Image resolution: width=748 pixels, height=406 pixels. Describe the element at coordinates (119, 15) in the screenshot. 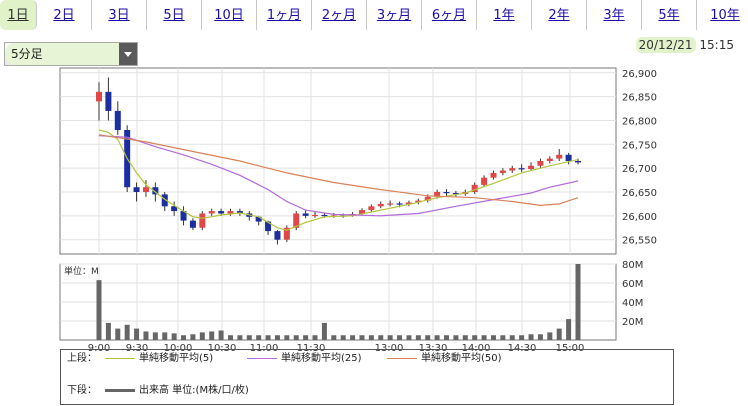

I see `tab-2: 3日` at that location.